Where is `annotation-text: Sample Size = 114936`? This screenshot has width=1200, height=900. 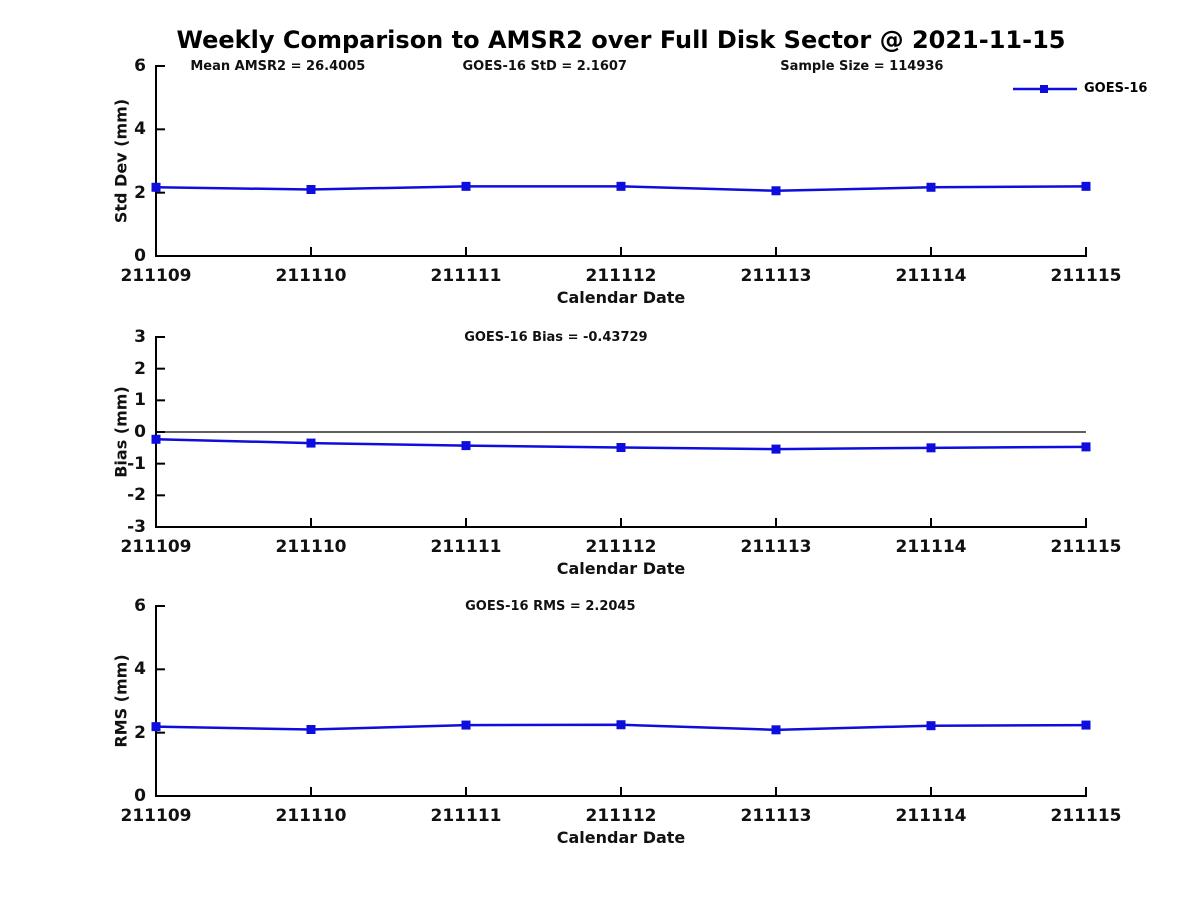 annotation-text: Sample Size = 114936 is located at coordinates (862, 66).